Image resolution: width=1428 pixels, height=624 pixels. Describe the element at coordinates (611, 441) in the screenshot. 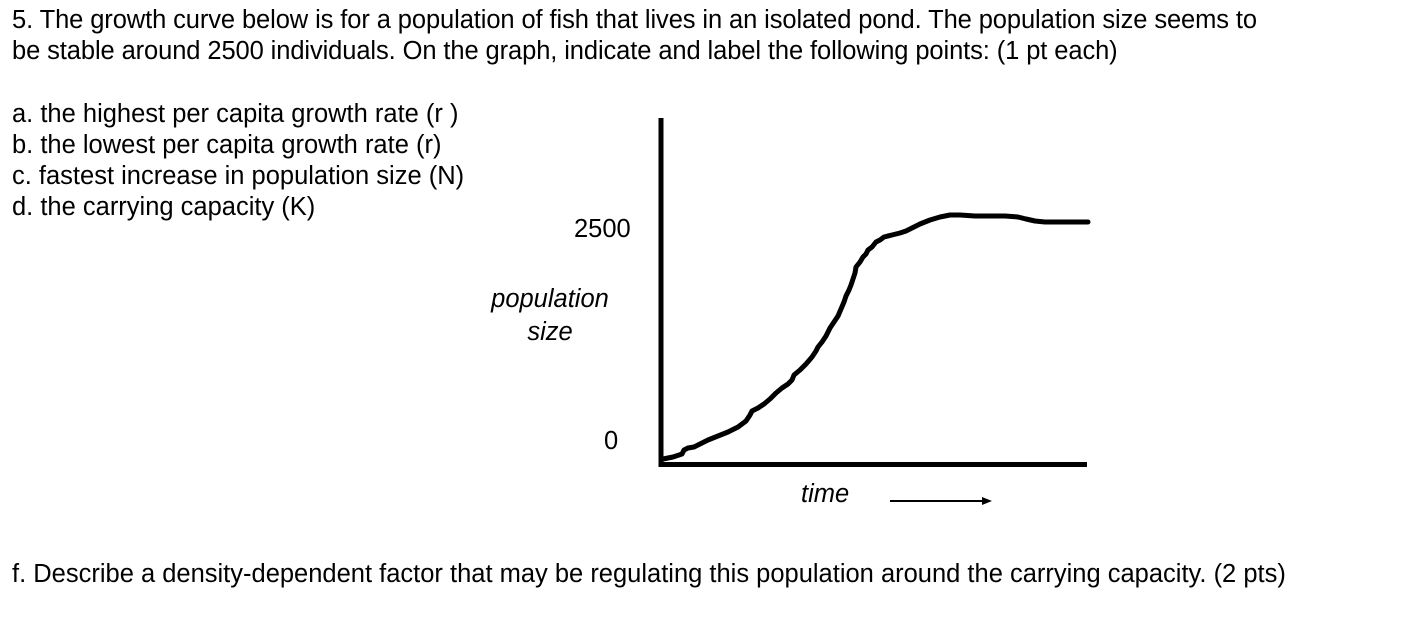

I see `y-tick-0: 0` at that location.